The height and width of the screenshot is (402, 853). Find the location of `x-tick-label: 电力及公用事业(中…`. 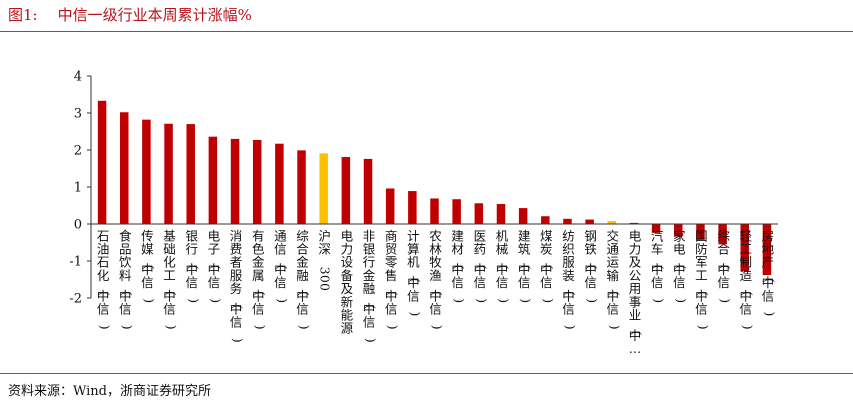

x-tick-label: 电力及公用事业(中… is located at coordinates (637, 292).